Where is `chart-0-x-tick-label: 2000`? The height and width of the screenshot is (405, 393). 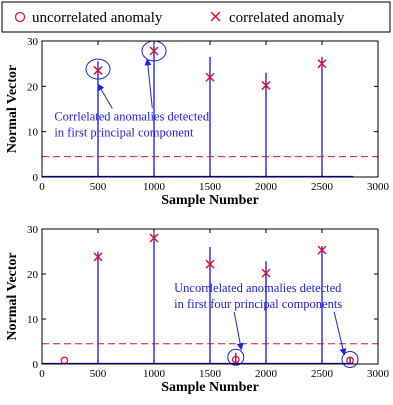
chart-0-x-tick-label: 2000 is located at coordinates (266, 187).